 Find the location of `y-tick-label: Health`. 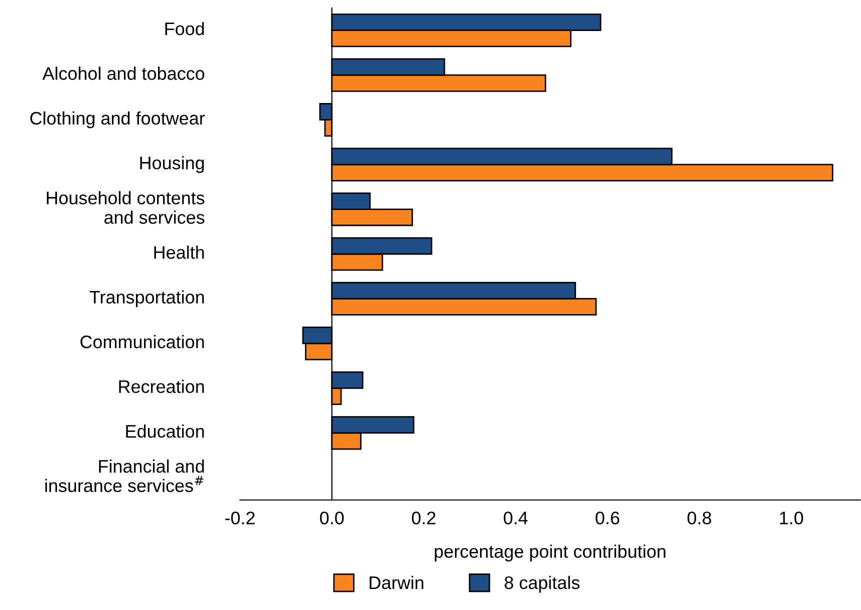

y-tick-label: Health is located at coordinates (179, 252).